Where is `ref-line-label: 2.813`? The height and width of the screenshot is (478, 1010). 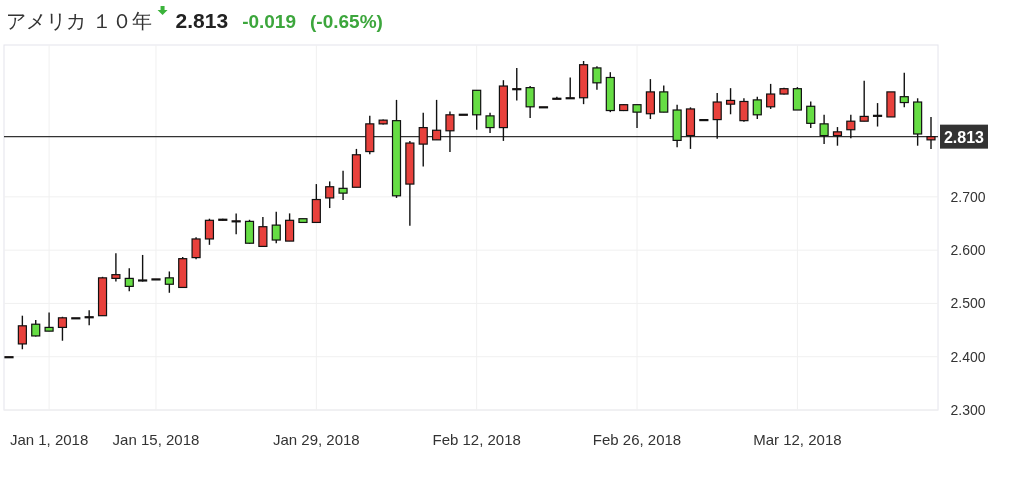
ref-line-label: 2.813 is located at coordinates (964, 137).